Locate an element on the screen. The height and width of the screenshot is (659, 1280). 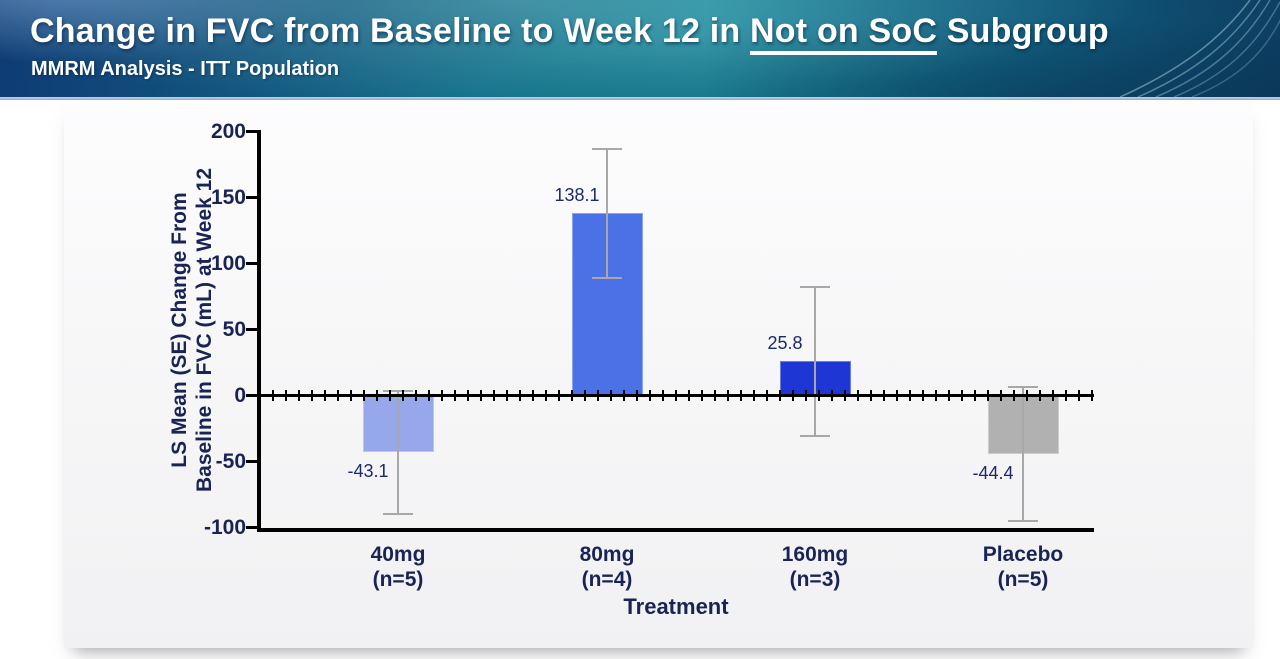
page-title-suffix: Subgroup is located at coordinates (1023, 31).